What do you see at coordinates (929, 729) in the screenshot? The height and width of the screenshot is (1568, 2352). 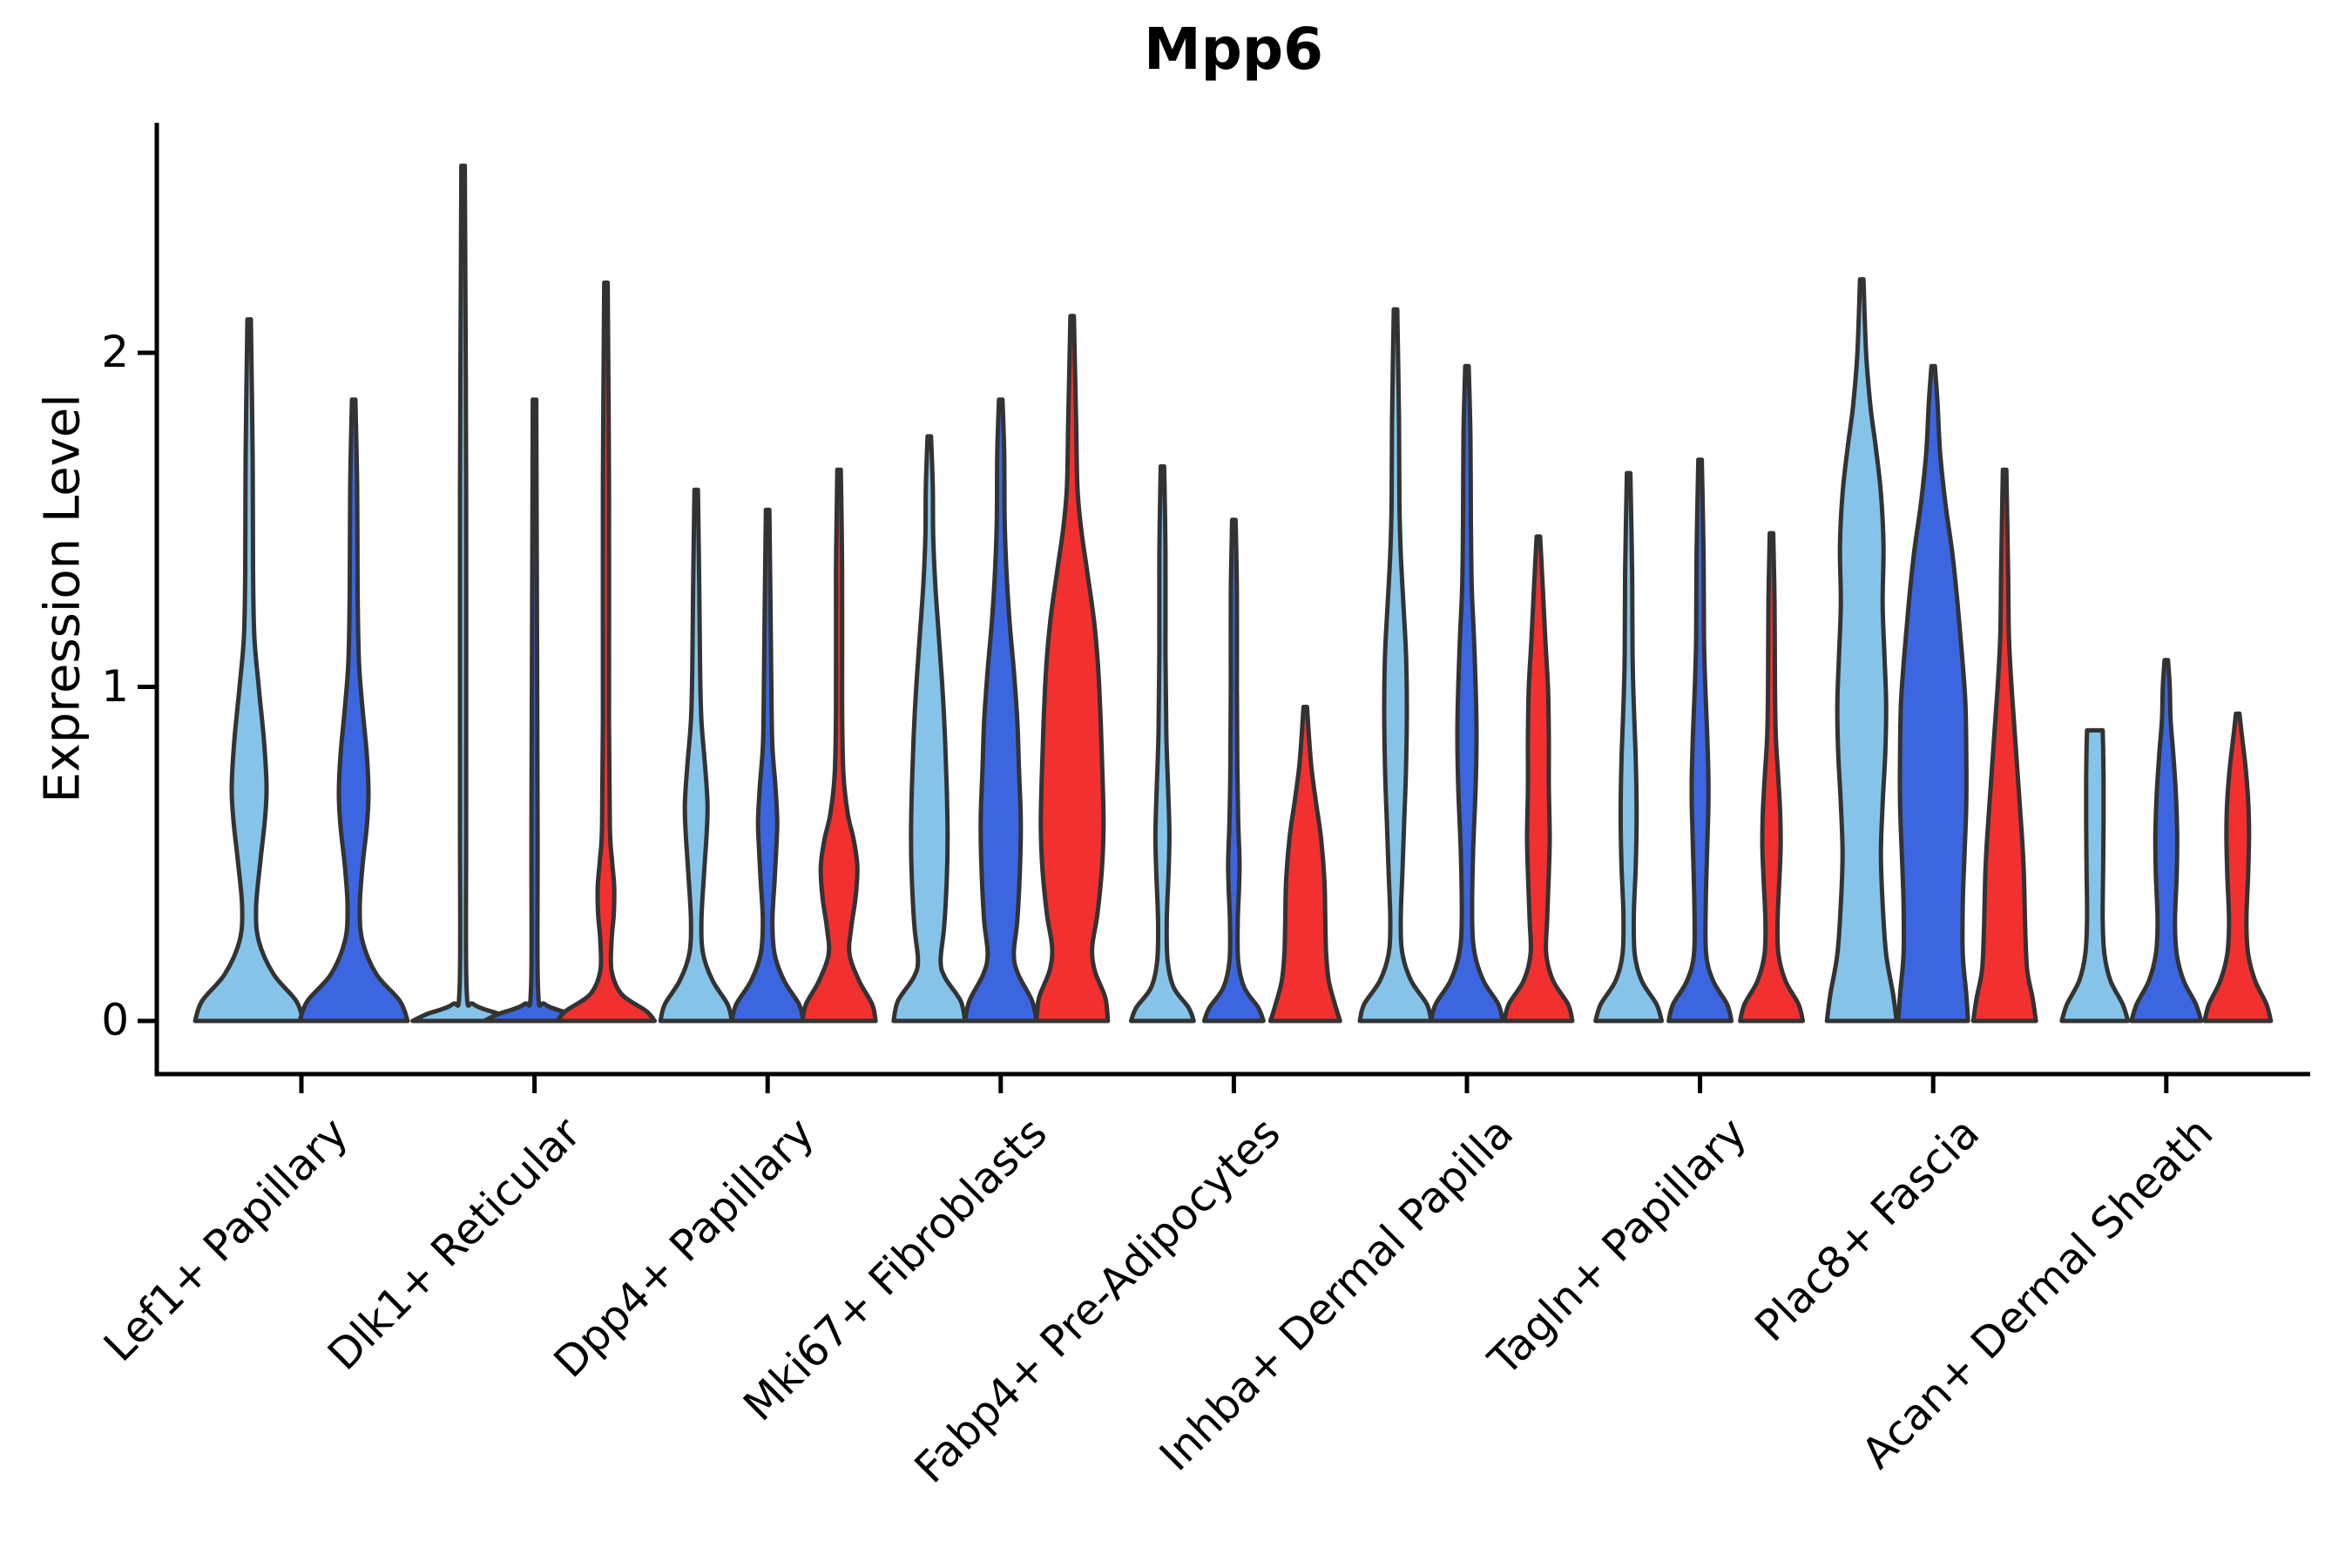 I see `violin-mki67-fibroblasts-s1` at bounding box center [929, 729].